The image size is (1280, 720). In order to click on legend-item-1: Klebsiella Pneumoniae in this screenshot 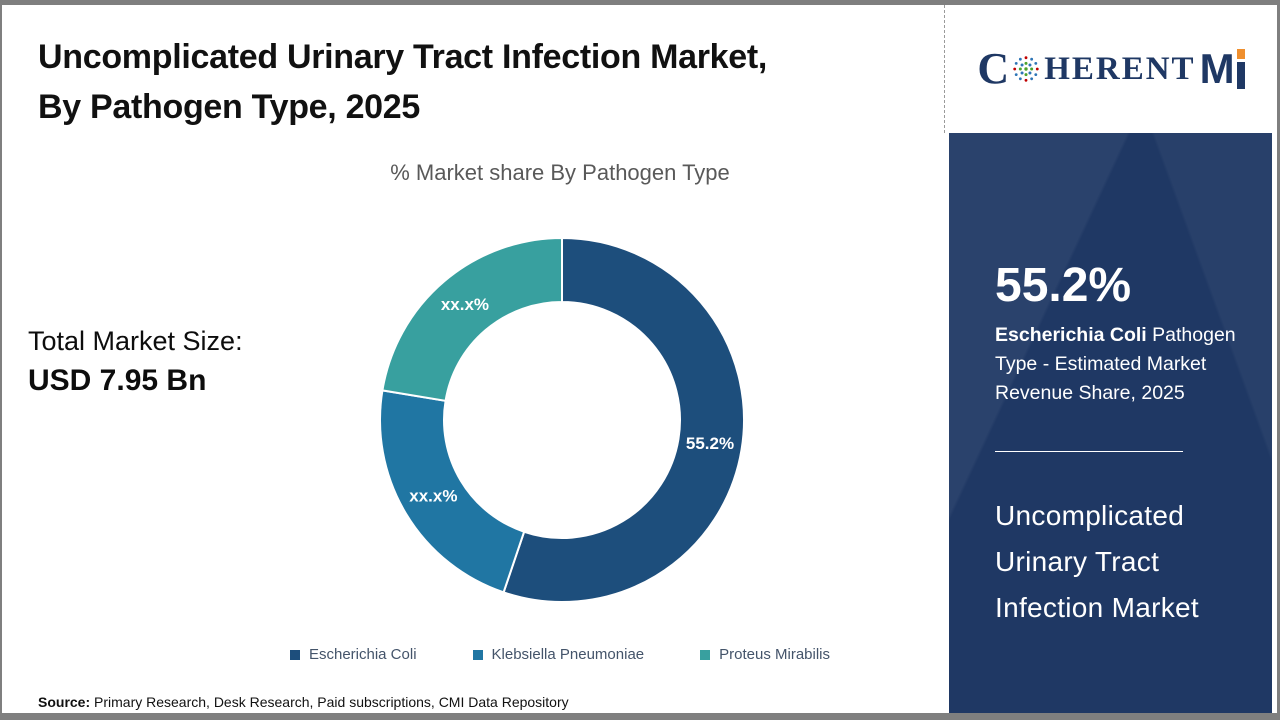, I will do `click(558, 654)`.